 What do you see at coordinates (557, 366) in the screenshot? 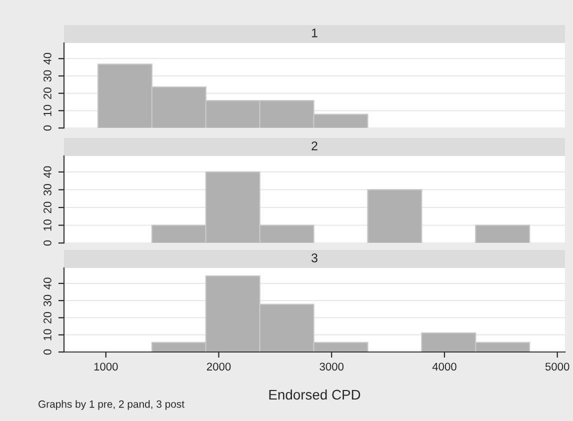
I see `x-tick-label: 5000` at bounding box center [557, 366].